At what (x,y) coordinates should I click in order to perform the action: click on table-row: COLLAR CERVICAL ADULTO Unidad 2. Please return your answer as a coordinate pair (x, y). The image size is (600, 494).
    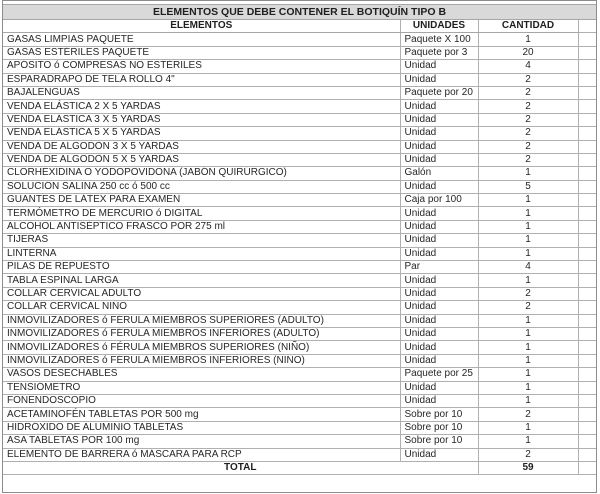
    Looking at the image, I should click on (299, 294).